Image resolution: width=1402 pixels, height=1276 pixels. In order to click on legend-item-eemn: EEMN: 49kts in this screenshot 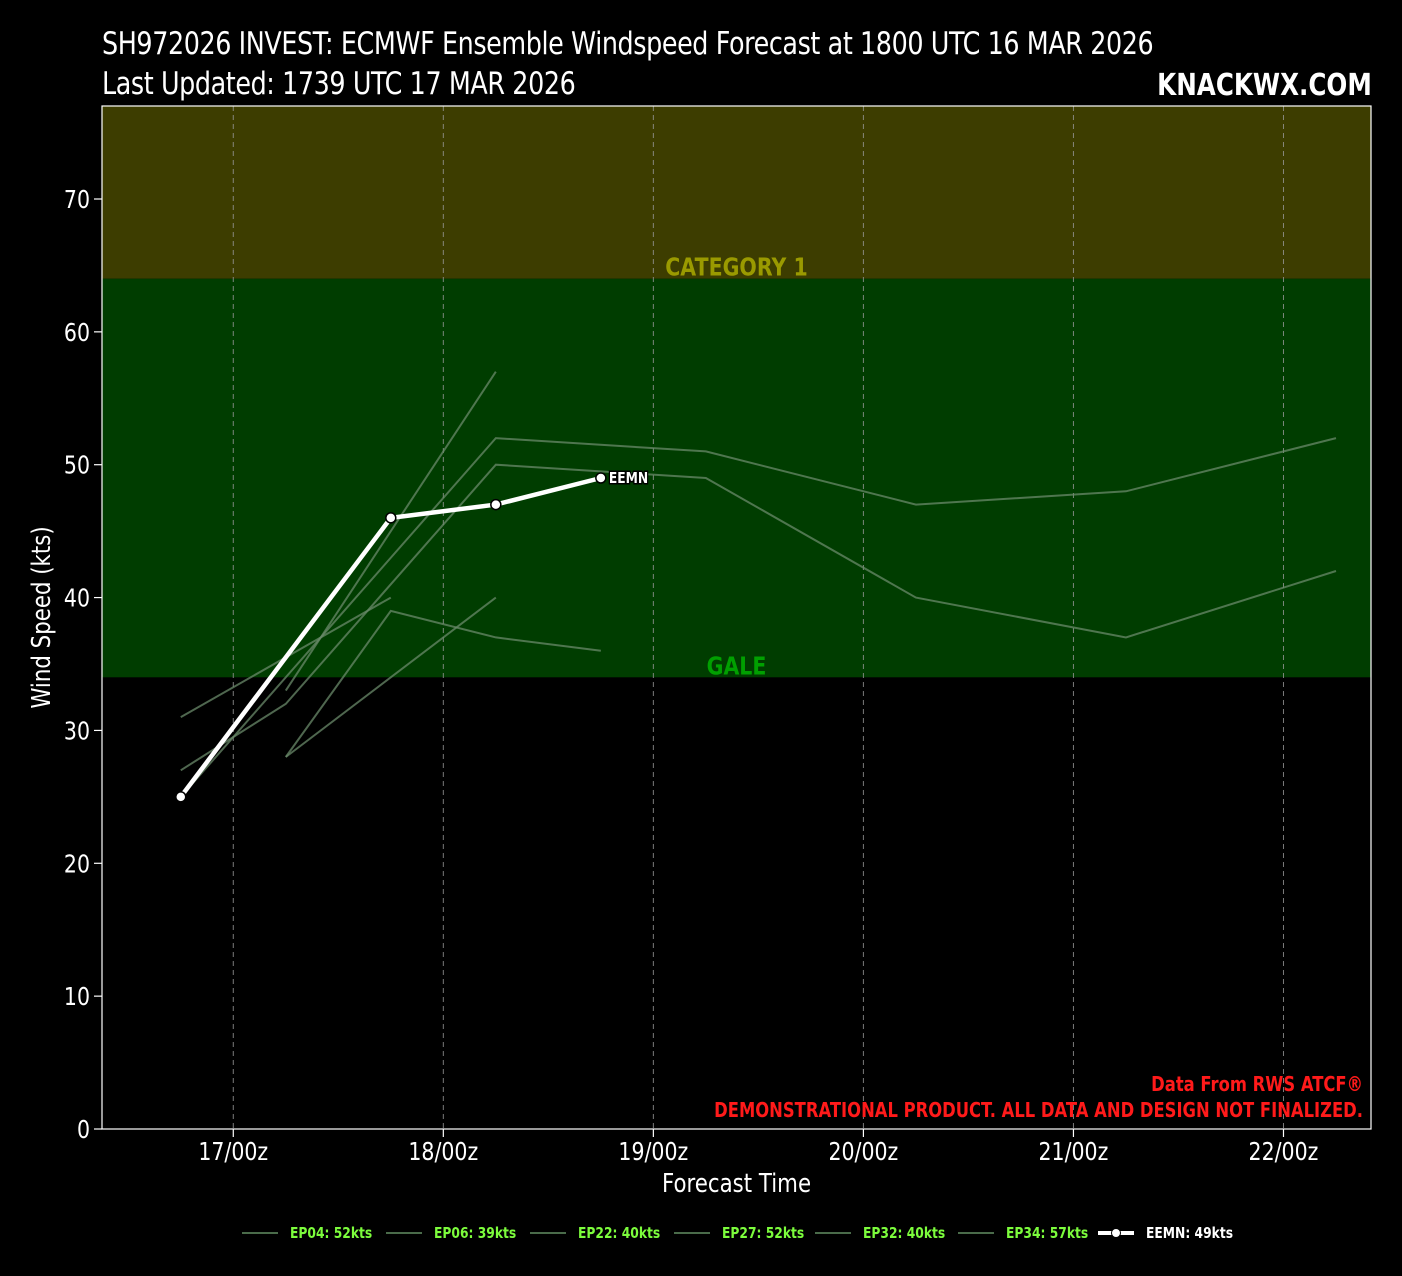, I will do `click(1175, 1233)`.